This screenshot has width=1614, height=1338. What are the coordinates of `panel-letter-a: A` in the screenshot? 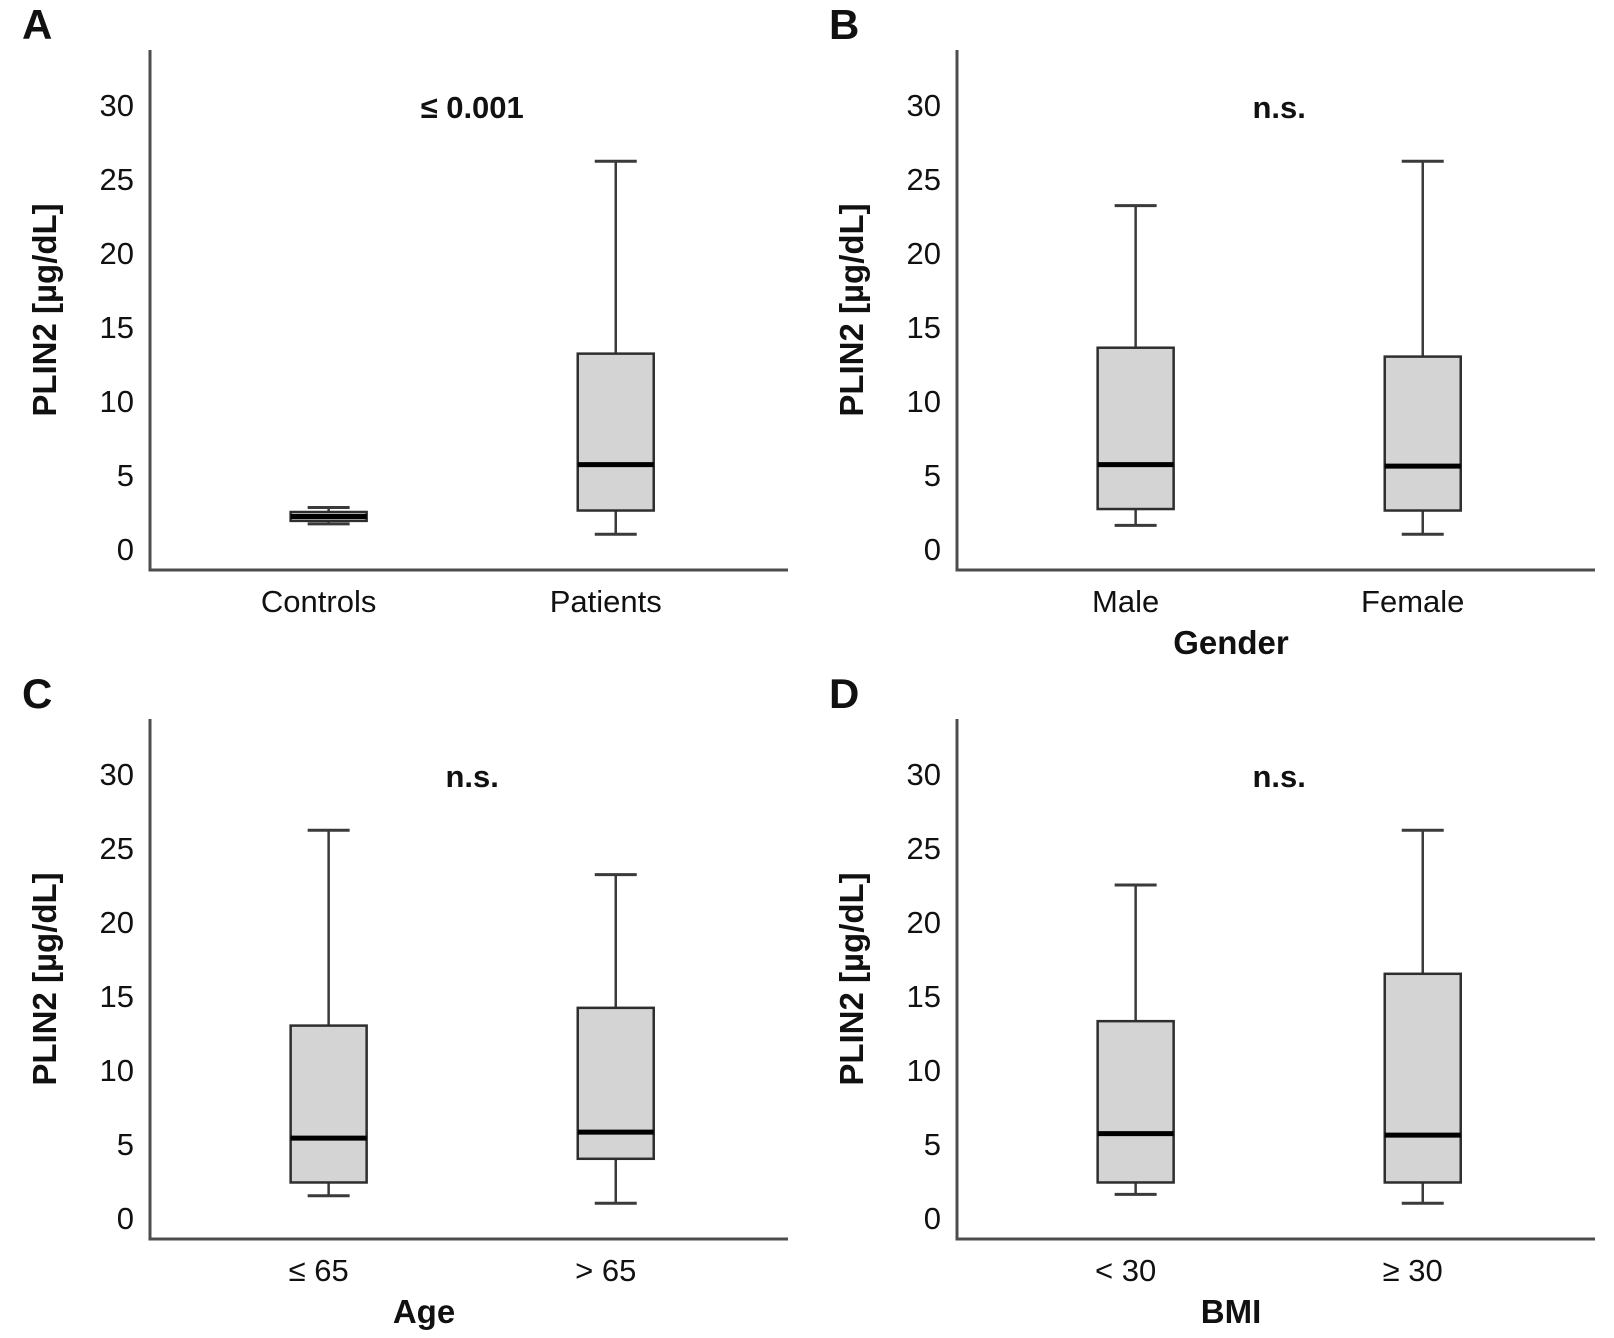 It's located at (37, 24).